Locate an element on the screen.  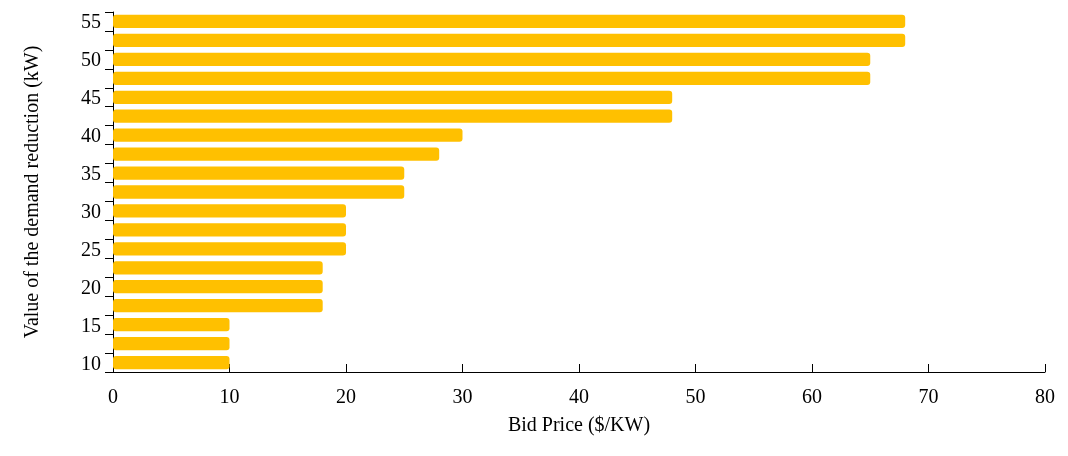
y-tick-label: 10 is located at coordinates (91, 362).